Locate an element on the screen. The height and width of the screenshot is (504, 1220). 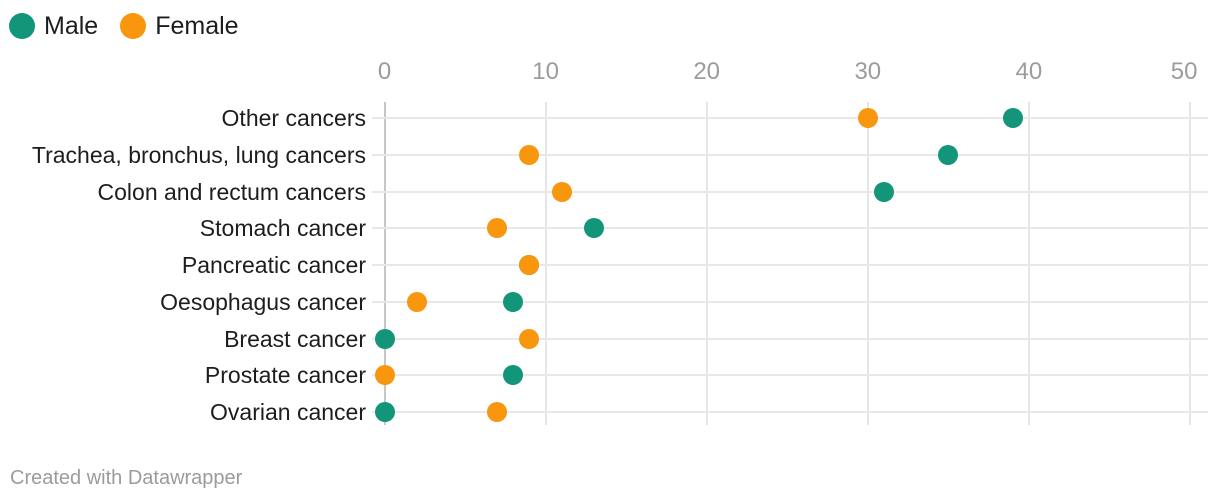
category-label: Stomach cancer is located at coordinates (282, 228).